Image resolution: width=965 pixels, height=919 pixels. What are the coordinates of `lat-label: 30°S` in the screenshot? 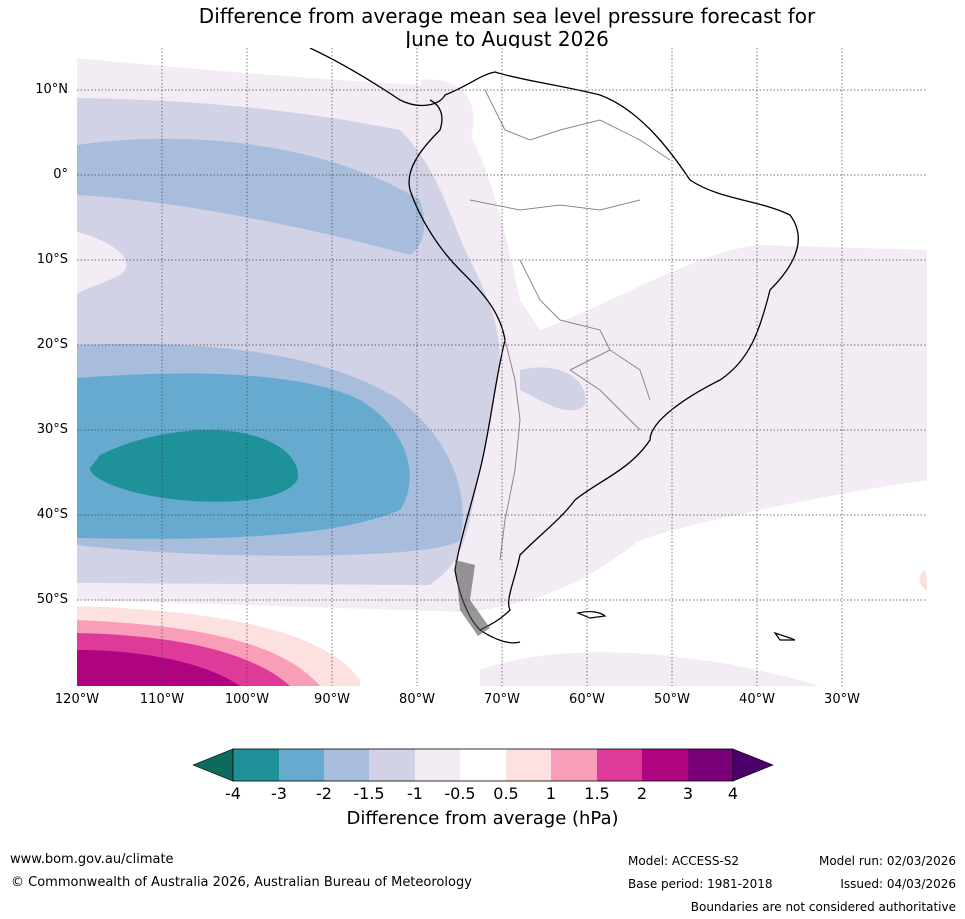 It's located at (52, 429).